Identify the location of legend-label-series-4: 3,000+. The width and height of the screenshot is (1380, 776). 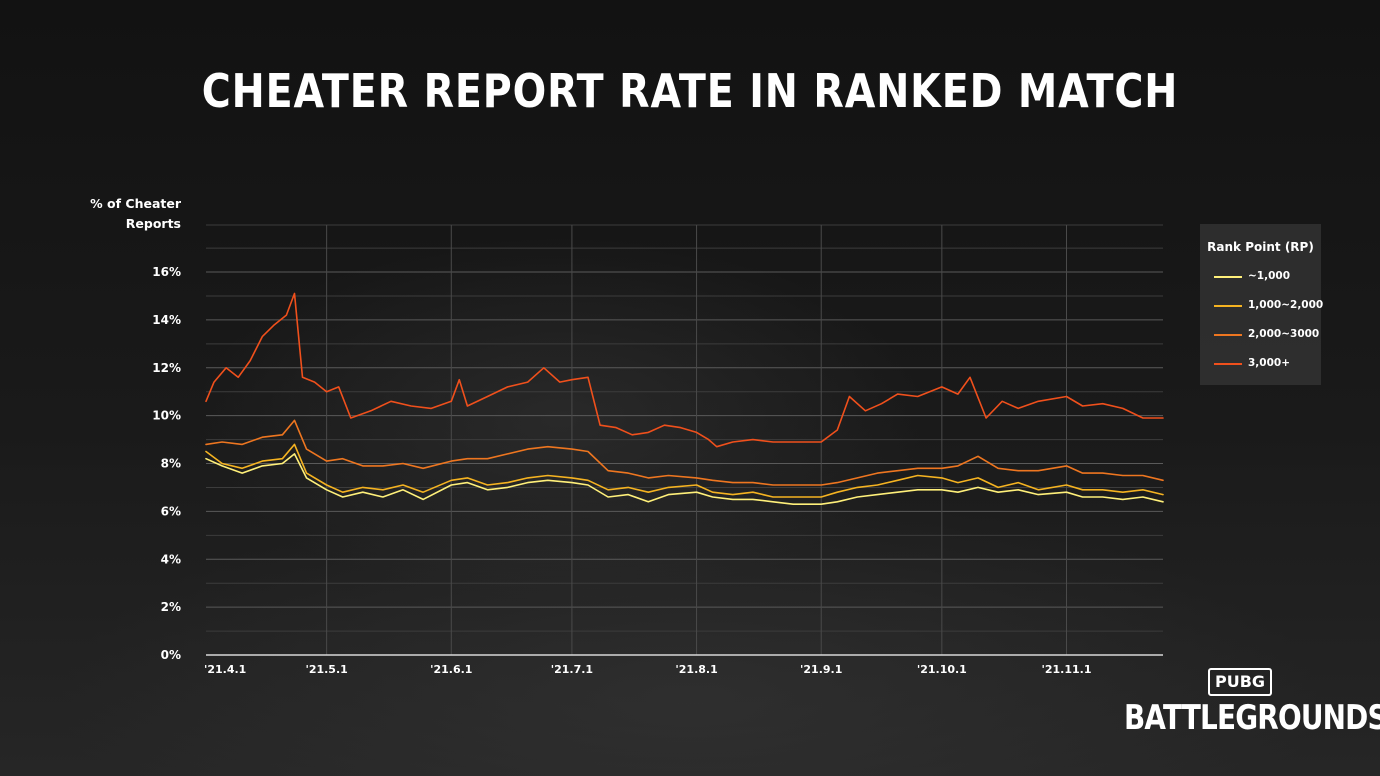
(1269, 363).